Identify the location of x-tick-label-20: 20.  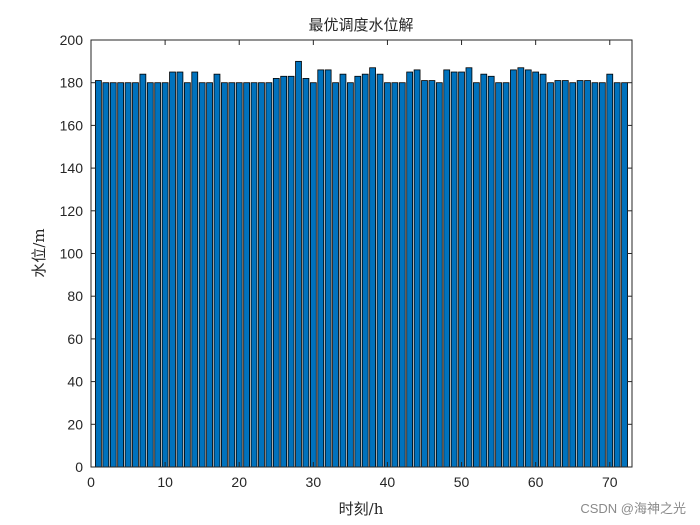
(239, 482).